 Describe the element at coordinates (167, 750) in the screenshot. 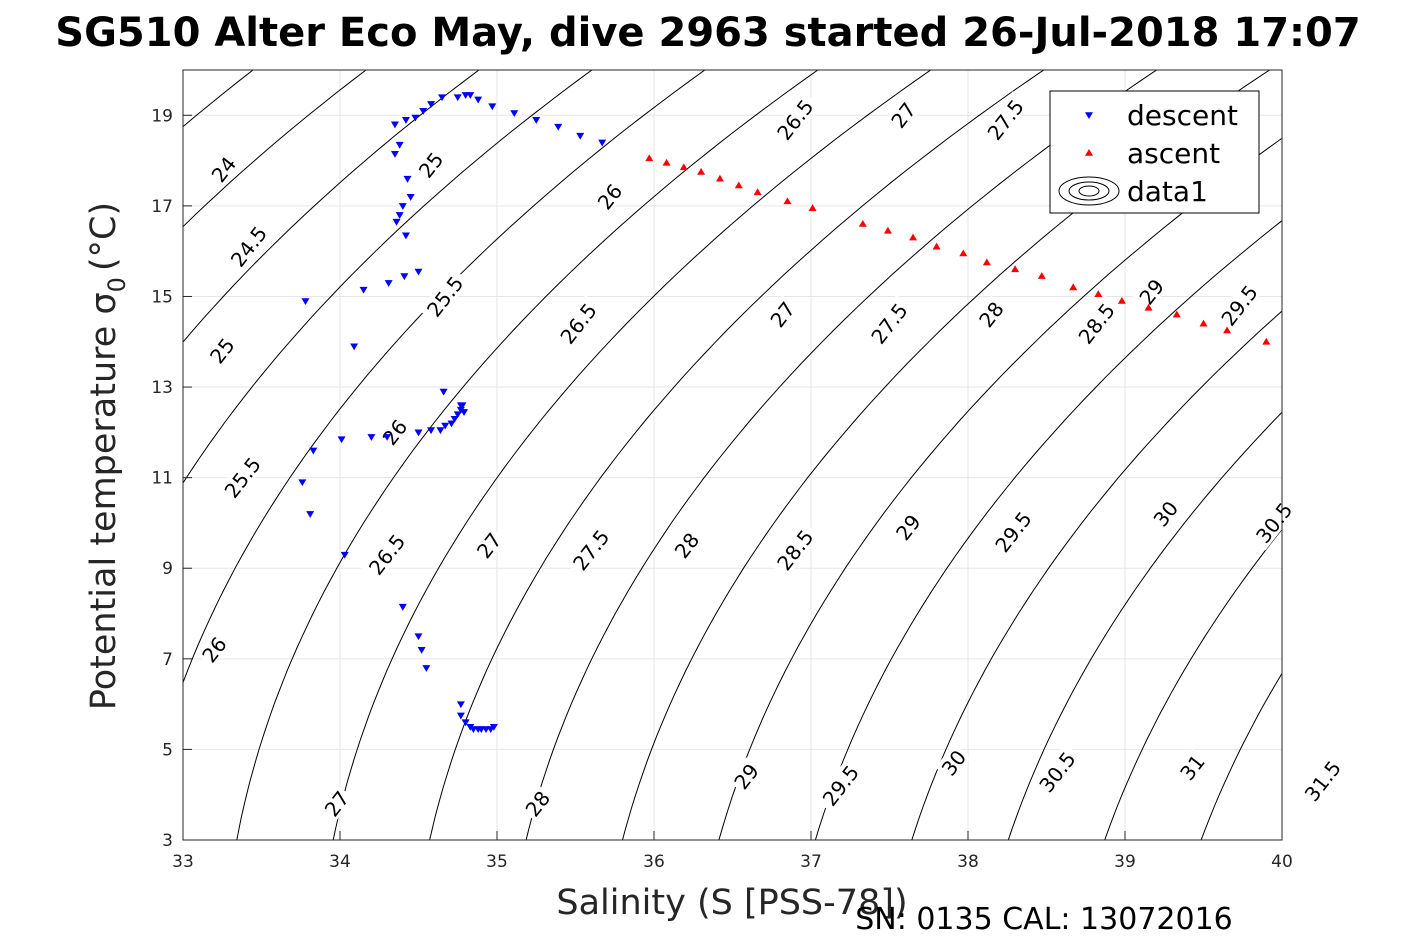

I see `y-tick-label: 5` at that location.